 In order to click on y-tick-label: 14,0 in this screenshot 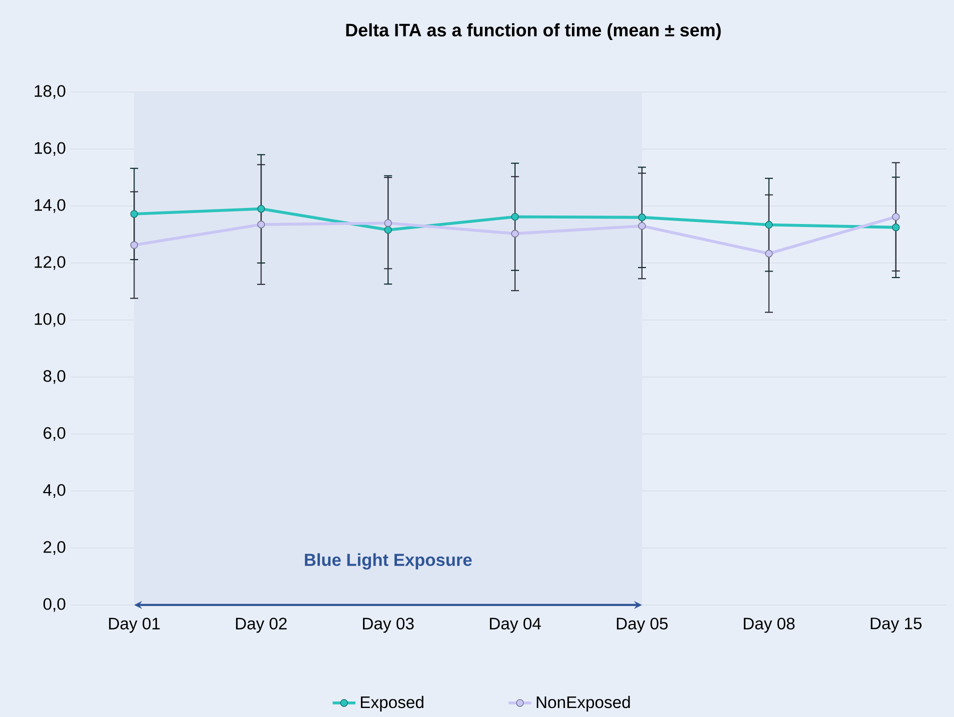, I will do `click(50, 206)`.